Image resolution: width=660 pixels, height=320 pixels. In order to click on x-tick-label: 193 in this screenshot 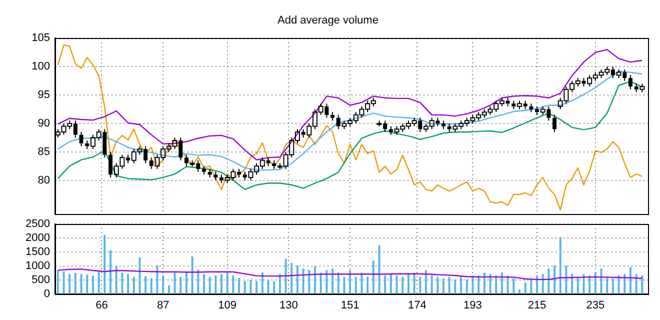, I will do `click(473, 306)`.